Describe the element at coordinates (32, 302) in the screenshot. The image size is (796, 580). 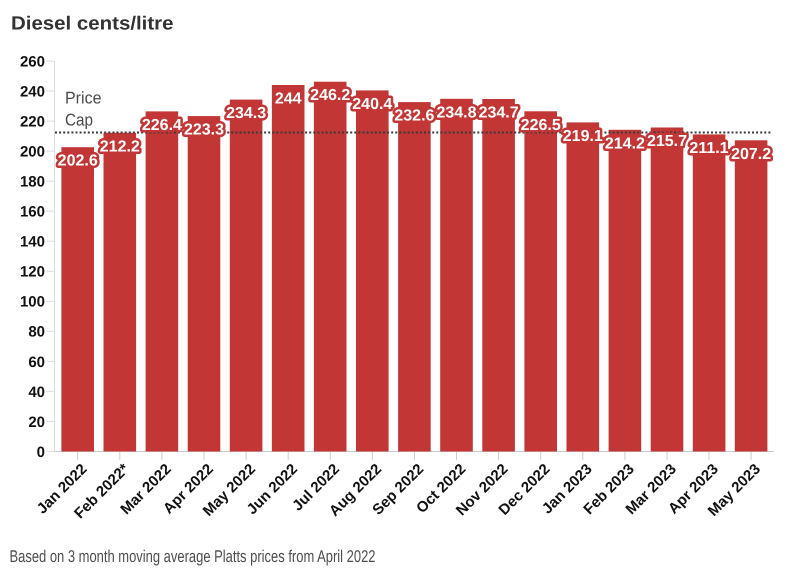
I see `svg-text: 100` at that location.